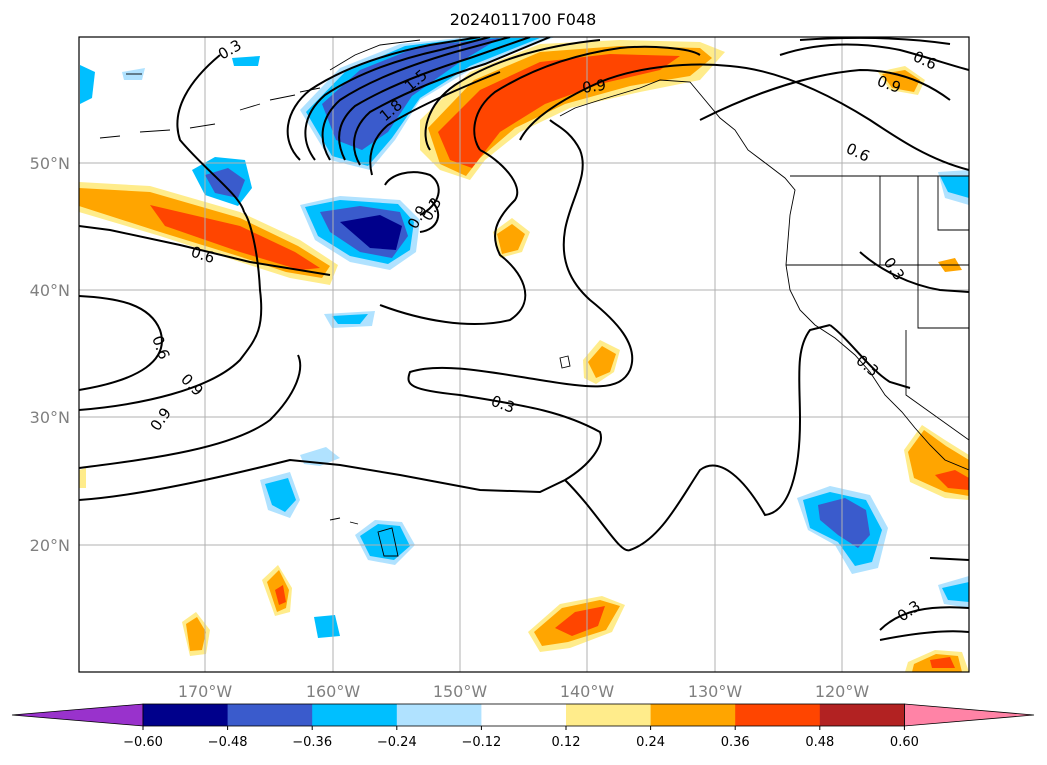 The height and width of the screenshot is (765, 1047). What do you see at coordinates (969, 715) in the screenshot?
I see `colorbar-extend-max` at bounding box center [969, 715].